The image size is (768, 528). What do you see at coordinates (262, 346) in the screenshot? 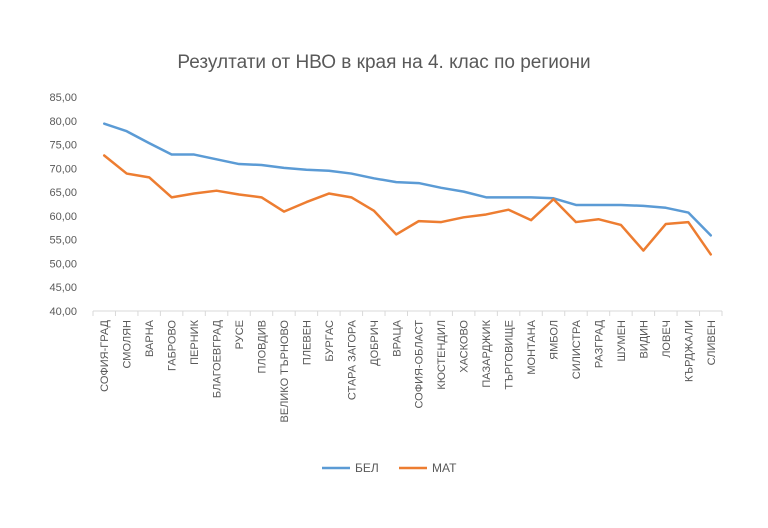
I see `x-tick-label: ПЛОВДИВ` at bounding box center [262, 346].